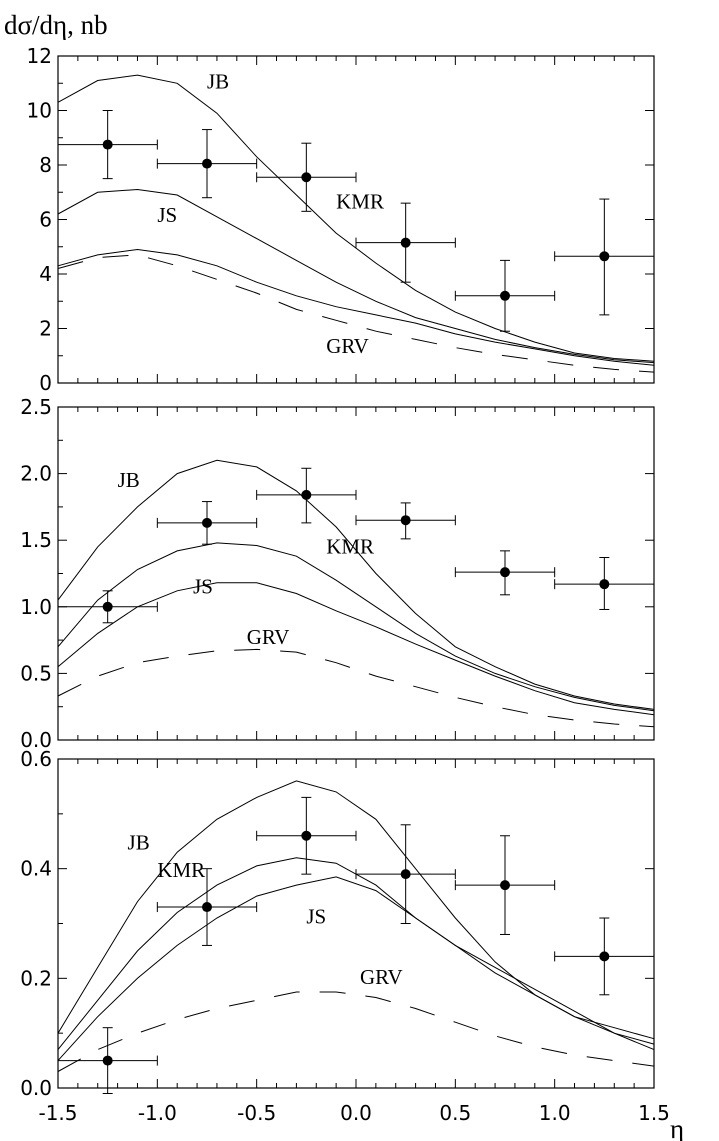  What do you see at coordinates (356, 1113) in the screenshot?
I see `x-tick-label: 0.0` at bounding box center [356, 1113].